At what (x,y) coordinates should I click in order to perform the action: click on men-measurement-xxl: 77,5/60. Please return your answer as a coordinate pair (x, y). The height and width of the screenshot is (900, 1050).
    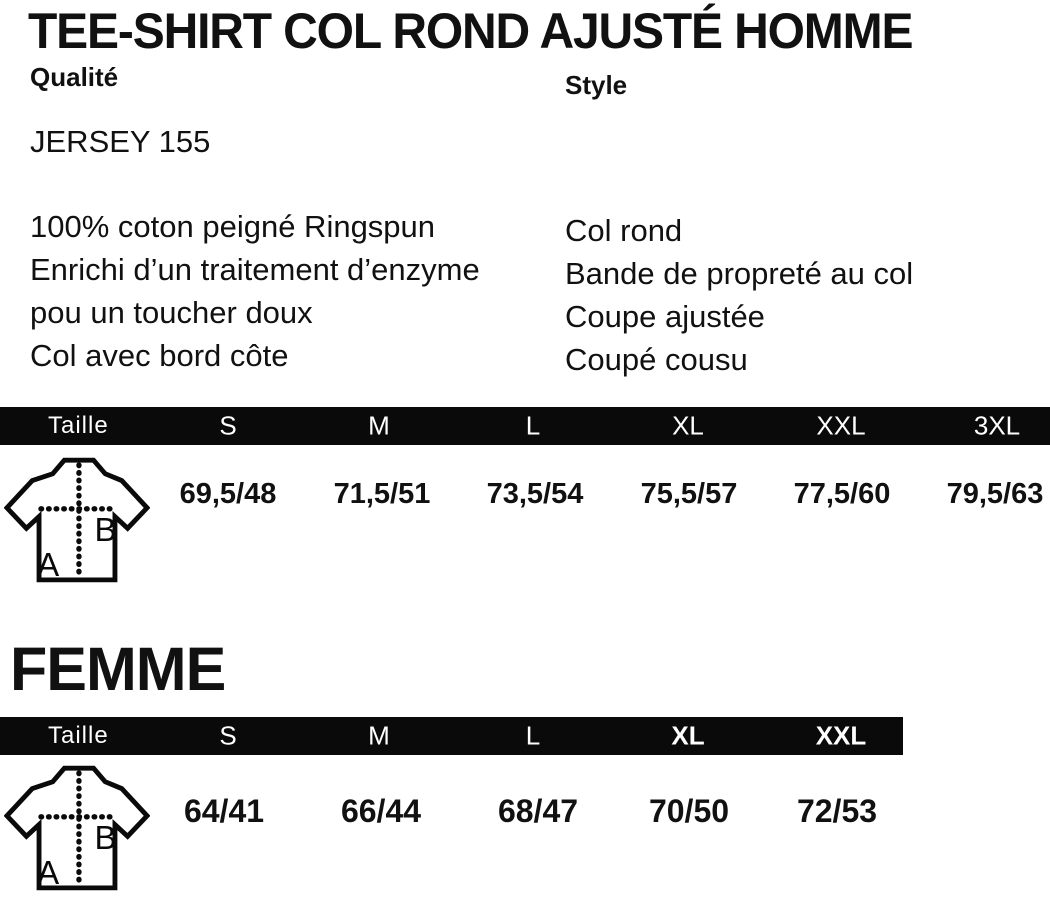
    Looking at the image, I should click on (842, 494).